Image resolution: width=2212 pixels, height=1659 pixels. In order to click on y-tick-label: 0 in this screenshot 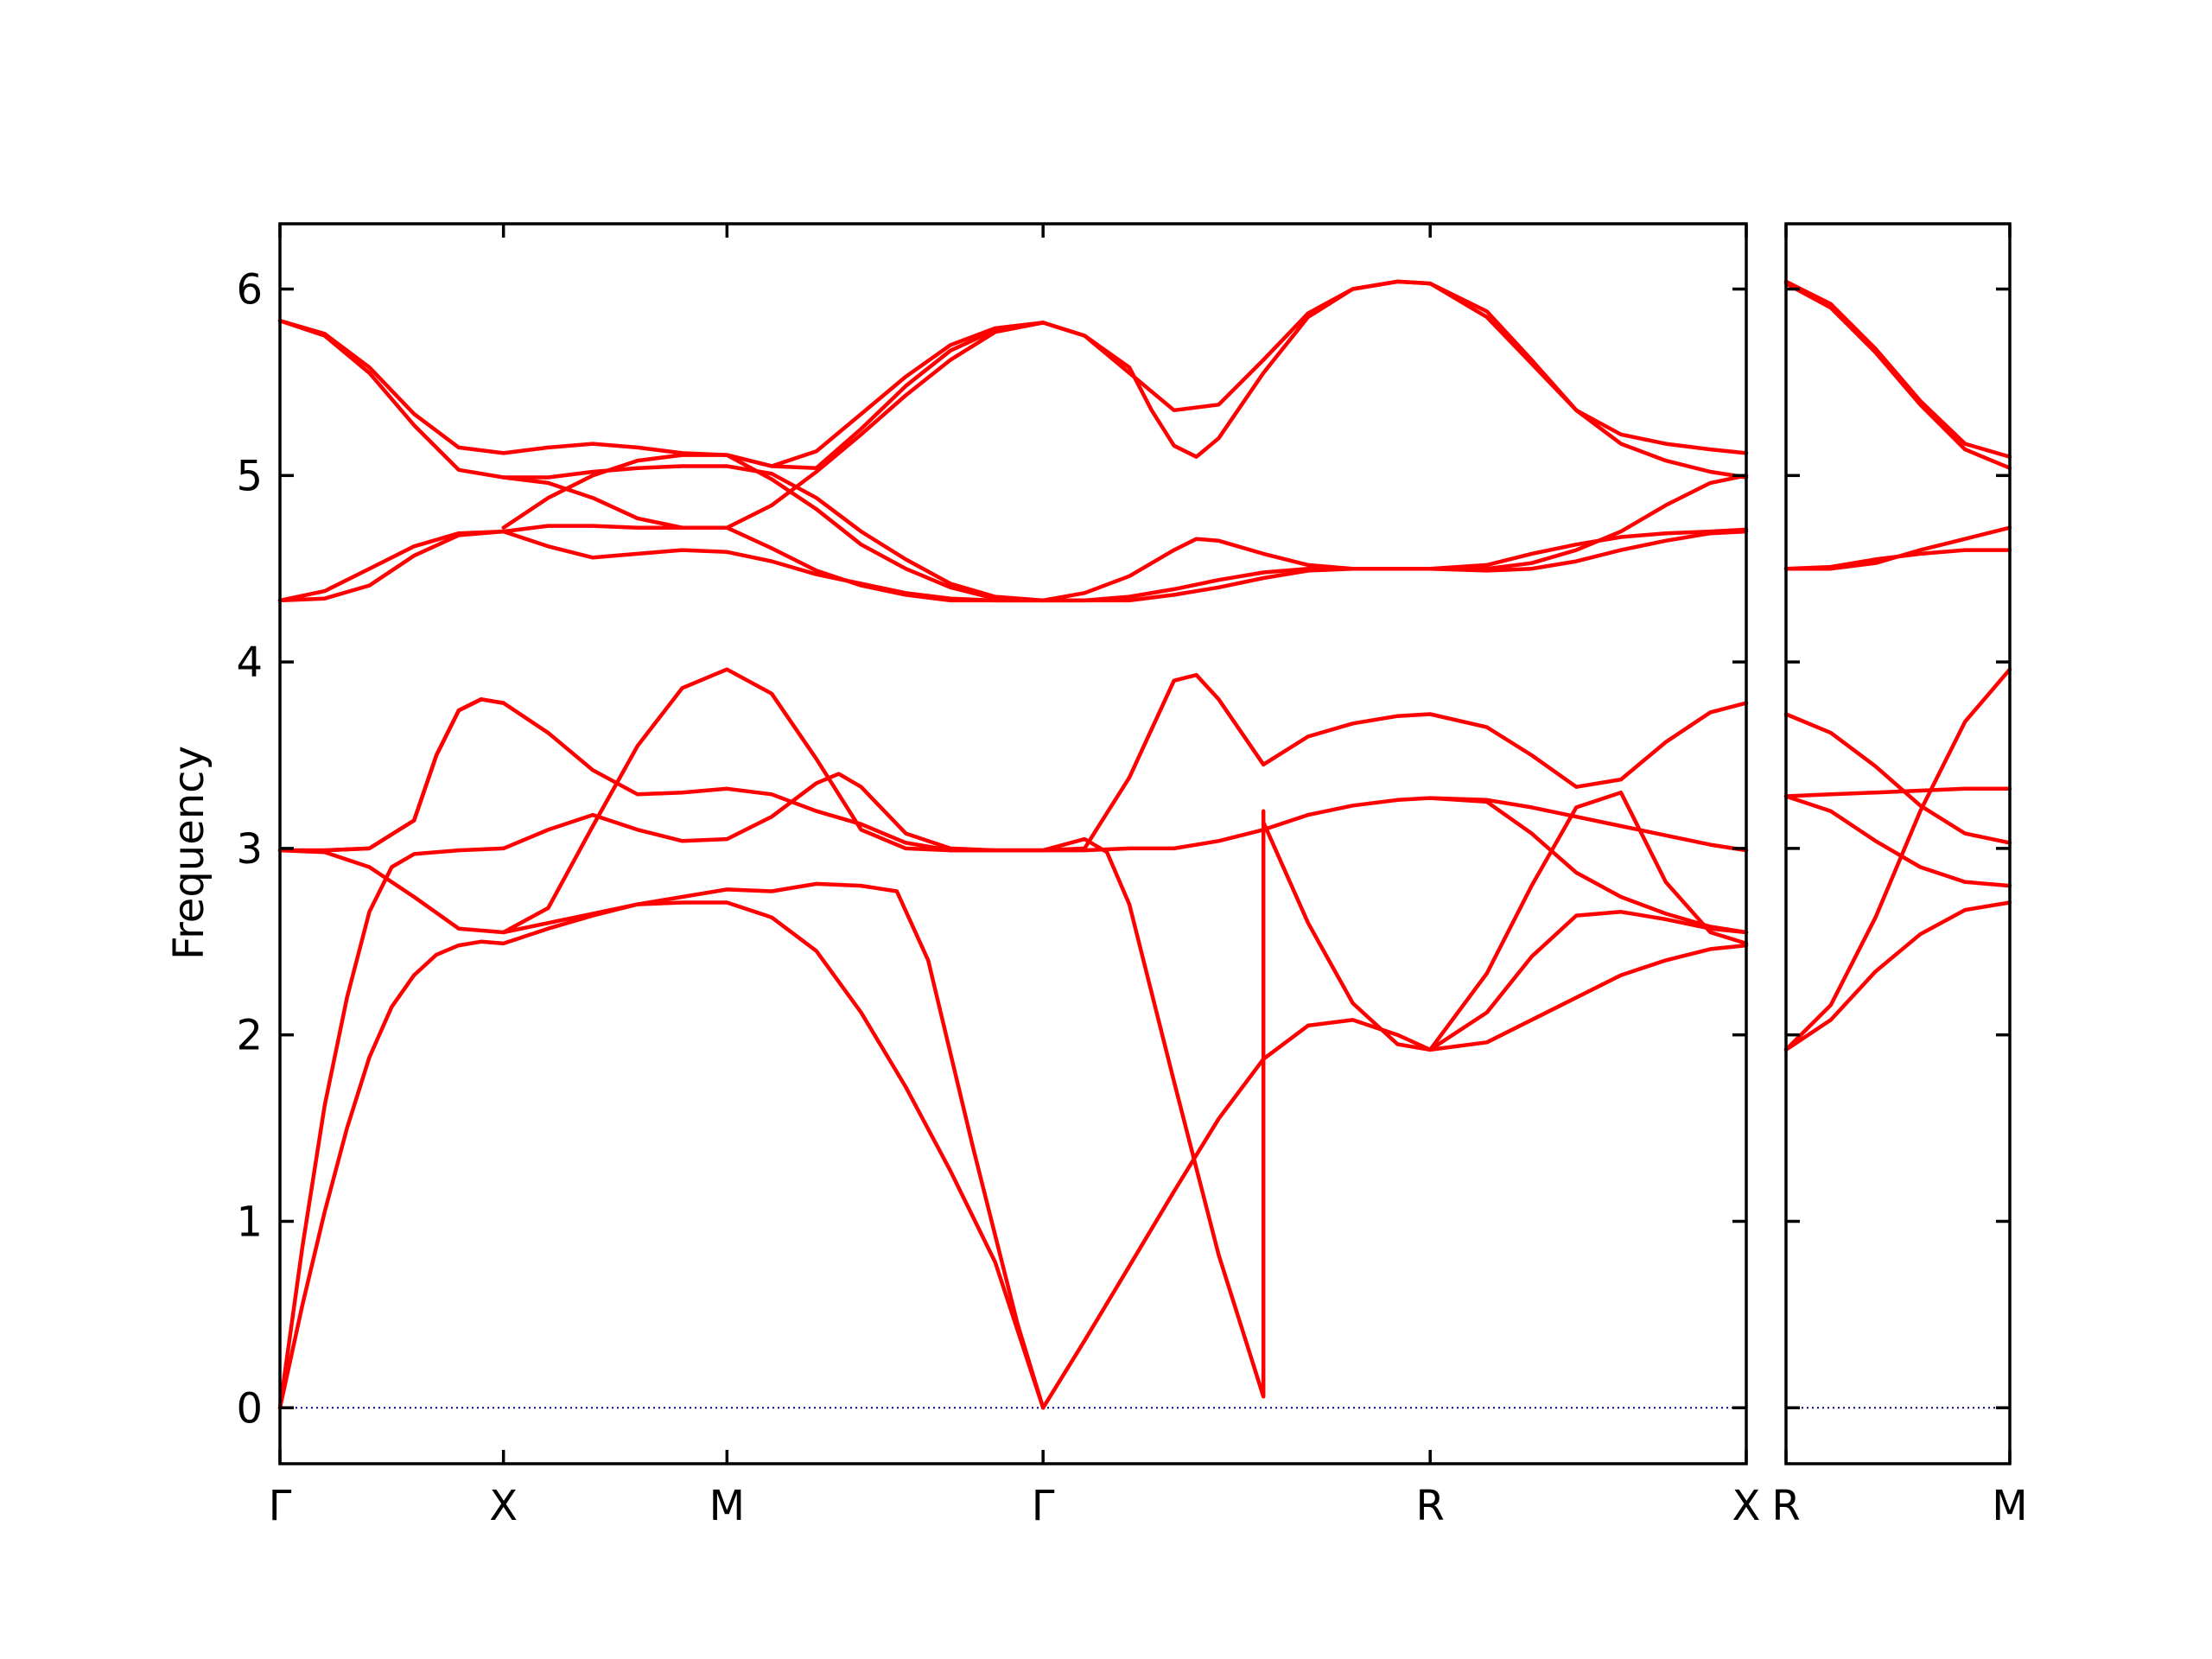, I will do `click(249, 1408)`.